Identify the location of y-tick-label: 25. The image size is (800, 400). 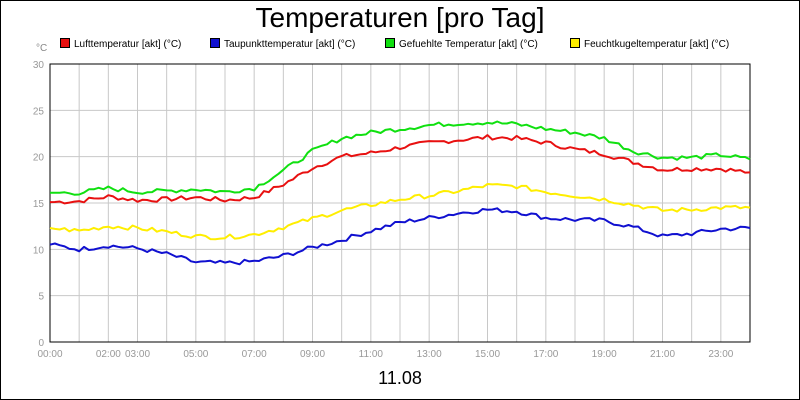
(39, 111).